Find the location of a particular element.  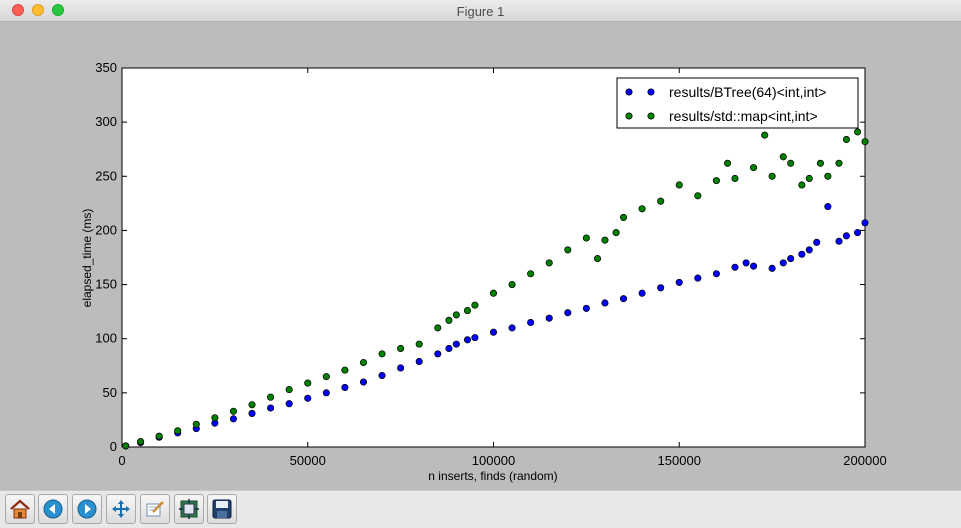

maximize-window-button is located at coordinates (58, 10).